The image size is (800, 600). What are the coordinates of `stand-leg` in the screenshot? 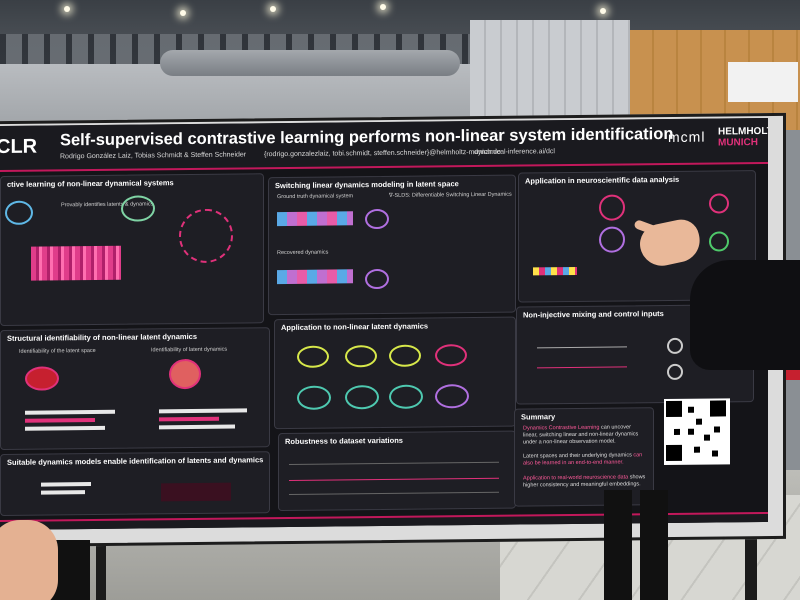 It's located at (101, 560).